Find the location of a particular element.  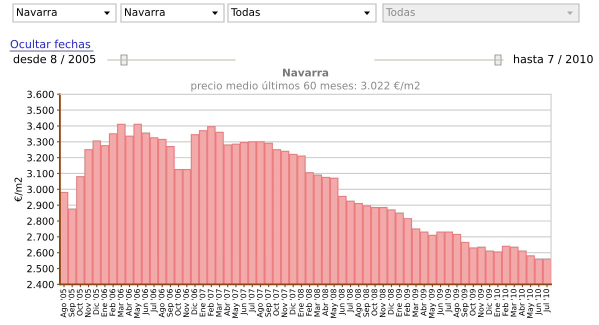

y-tick-label: 3.100 is located at coordinates (40, 174).